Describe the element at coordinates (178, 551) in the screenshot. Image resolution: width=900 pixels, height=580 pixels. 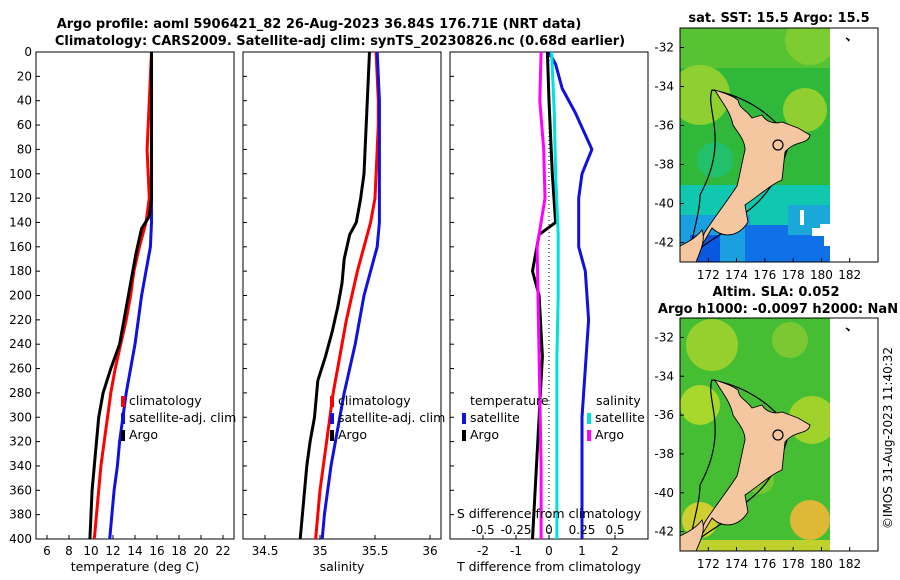
I see `x-tick-label: 18` at that location.